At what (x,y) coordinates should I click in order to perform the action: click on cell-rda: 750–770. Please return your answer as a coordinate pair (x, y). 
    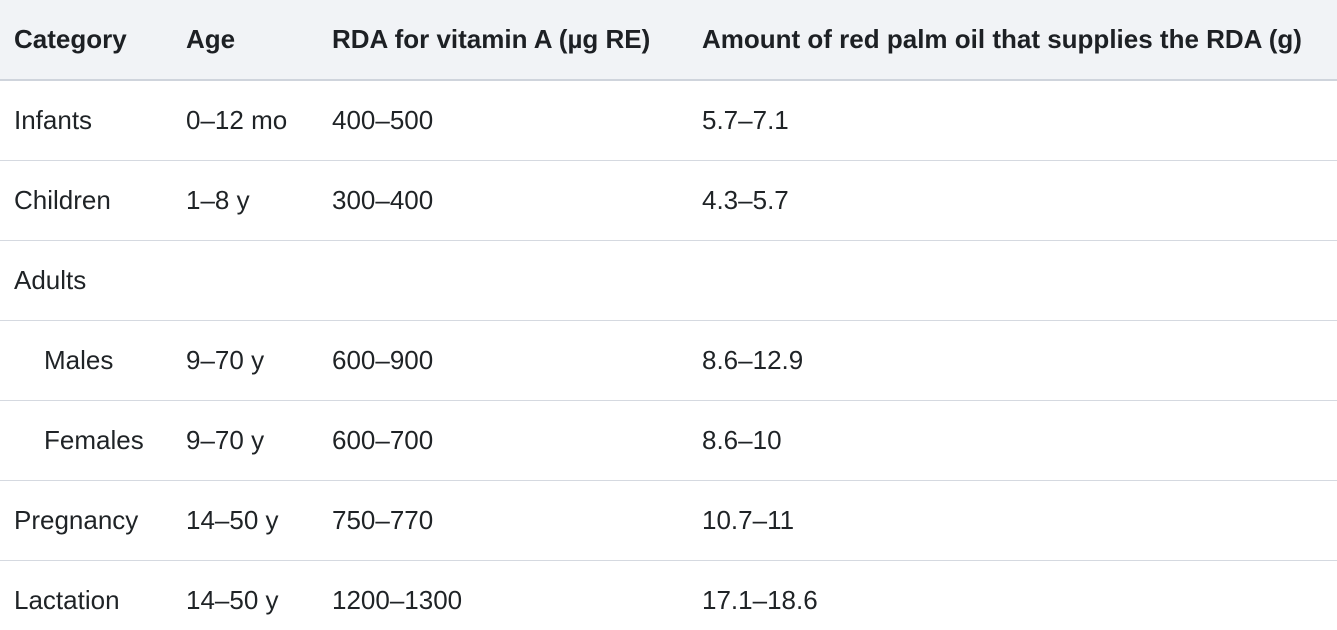
    Looking at the image, I should click on (503, 520).